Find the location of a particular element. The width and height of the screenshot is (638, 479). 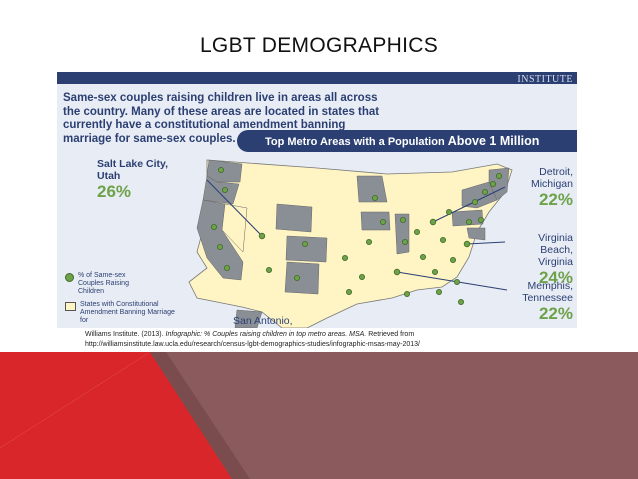

citation-retrieved: Retrieved from is located at coordinates (390, 334).